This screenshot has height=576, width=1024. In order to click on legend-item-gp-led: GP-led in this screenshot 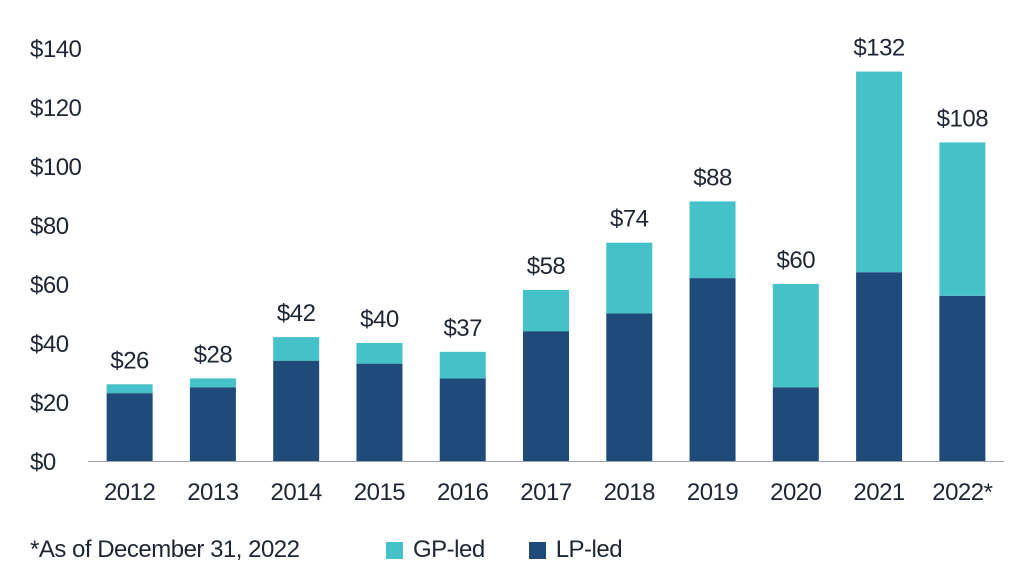, I will do `click(435, 550)`.